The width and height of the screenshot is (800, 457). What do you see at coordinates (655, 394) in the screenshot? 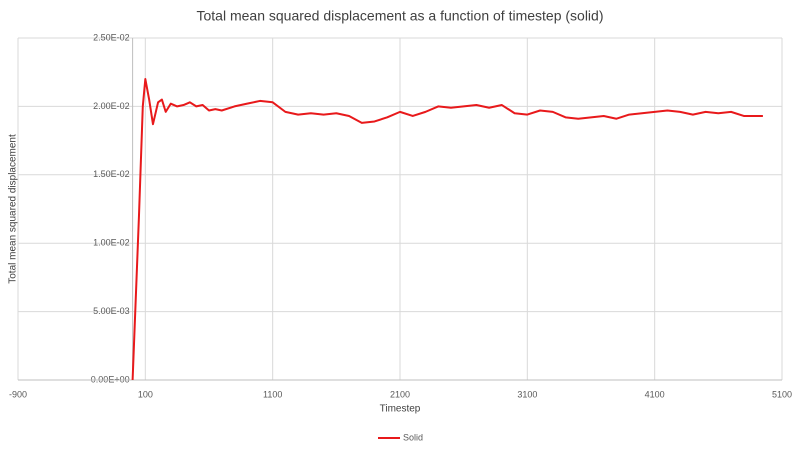
I see `x-tick-label: 4100` at bounding box center [655, 394].